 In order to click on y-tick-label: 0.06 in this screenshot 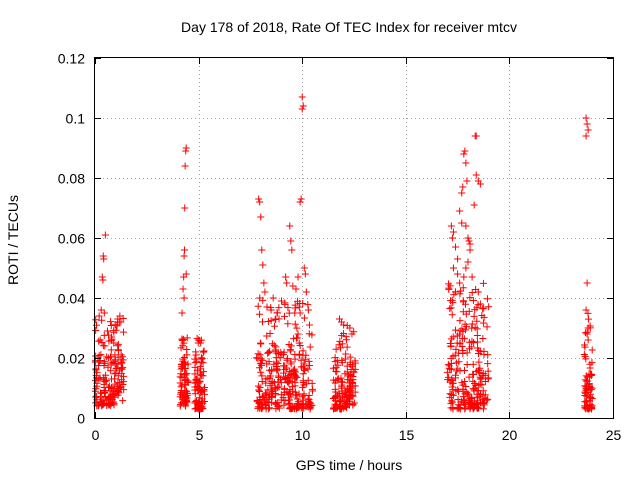, I will do `click(71, 239)`.